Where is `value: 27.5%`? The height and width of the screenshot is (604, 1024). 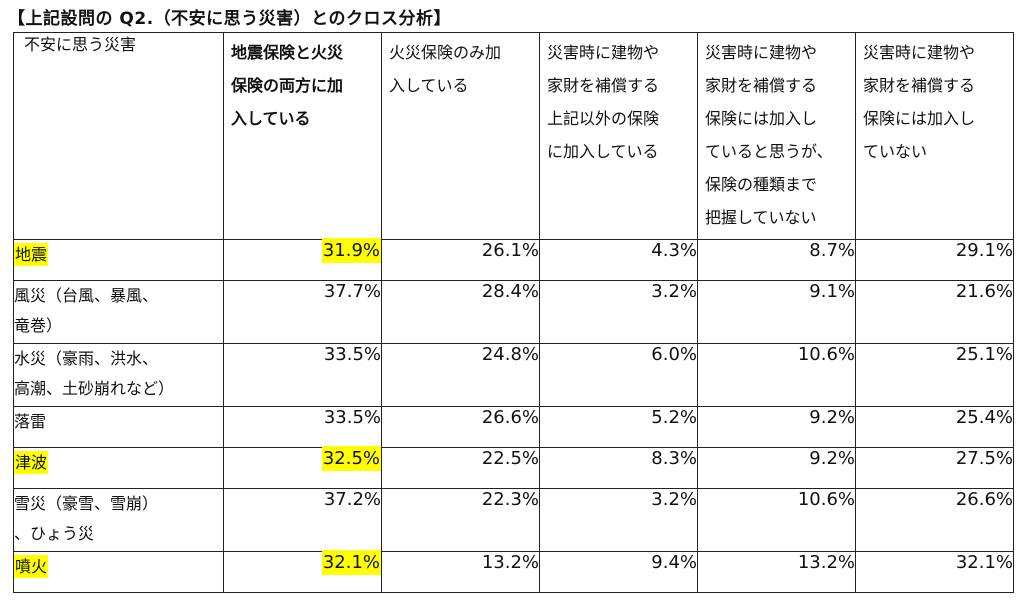
value: 27.5% is located at coordinates (984, 458).